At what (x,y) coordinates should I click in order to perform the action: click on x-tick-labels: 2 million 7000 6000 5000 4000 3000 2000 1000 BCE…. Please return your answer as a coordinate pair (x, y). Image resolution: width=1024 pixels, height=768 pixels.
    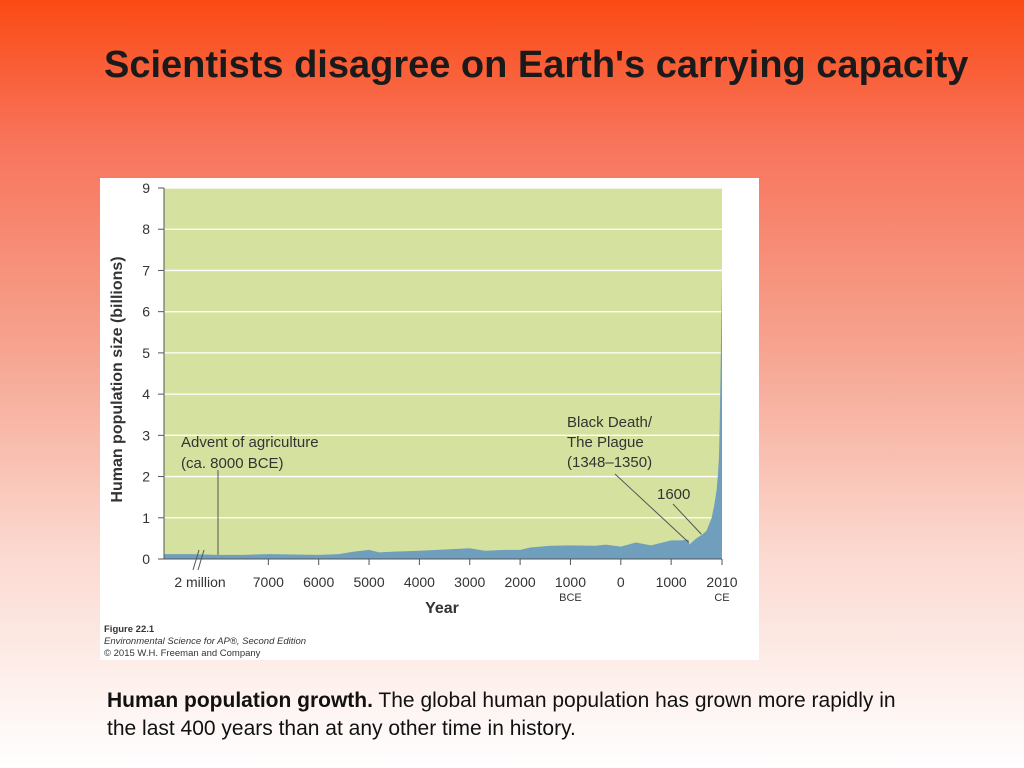
    Looking at the image, I should click on (455, 589).